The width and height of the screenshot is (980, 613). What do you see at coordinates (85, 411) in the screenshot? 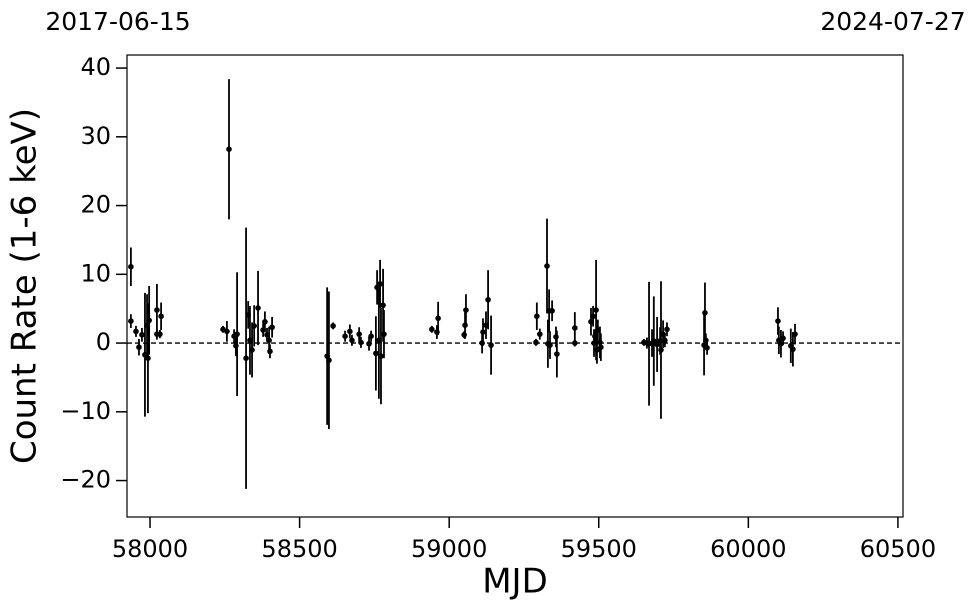
I see `y-tick-label: −10` at bounding box center [85, 411].